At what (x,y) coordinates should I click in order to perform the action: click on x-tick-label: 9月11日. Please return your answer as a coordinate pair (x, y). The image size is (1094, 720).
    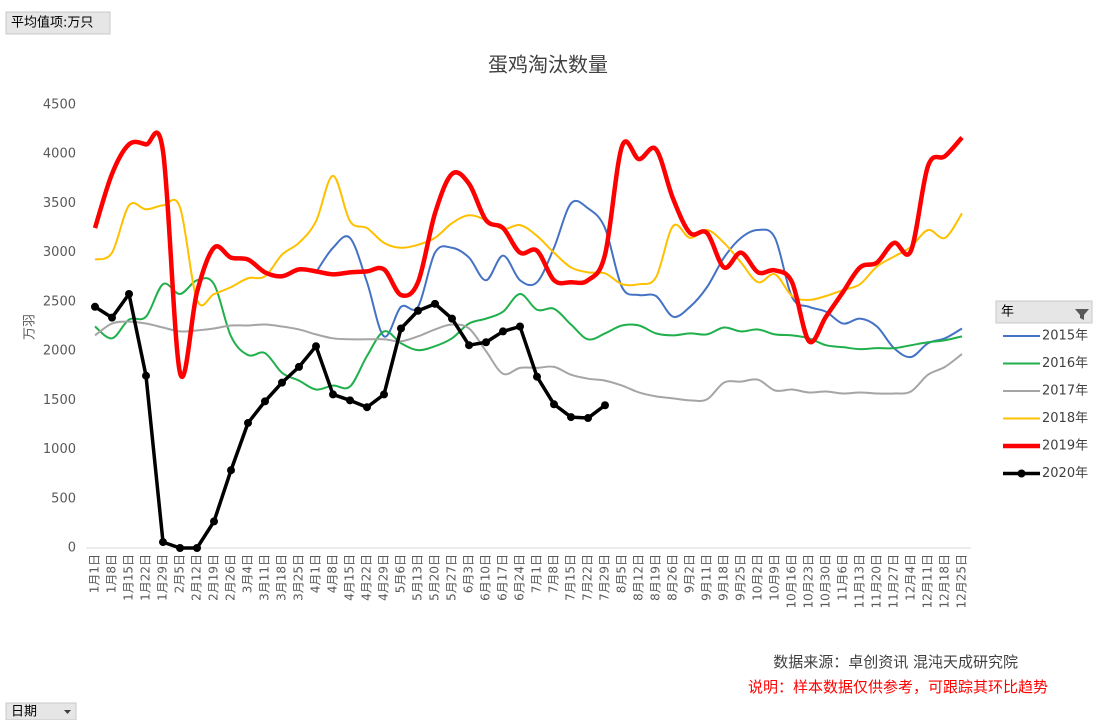
    Looking at the image, I should click on (707, 577).